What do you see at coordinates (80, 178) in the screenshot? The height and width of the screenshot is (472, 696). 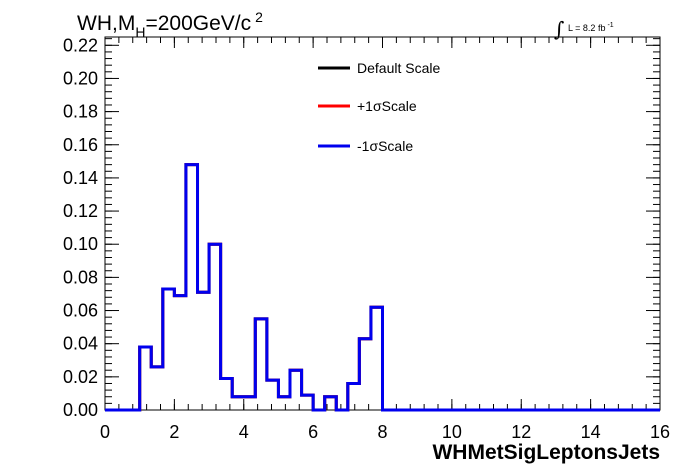 I see `y-tick-label: 0.14` at bounding box center [80, 178].